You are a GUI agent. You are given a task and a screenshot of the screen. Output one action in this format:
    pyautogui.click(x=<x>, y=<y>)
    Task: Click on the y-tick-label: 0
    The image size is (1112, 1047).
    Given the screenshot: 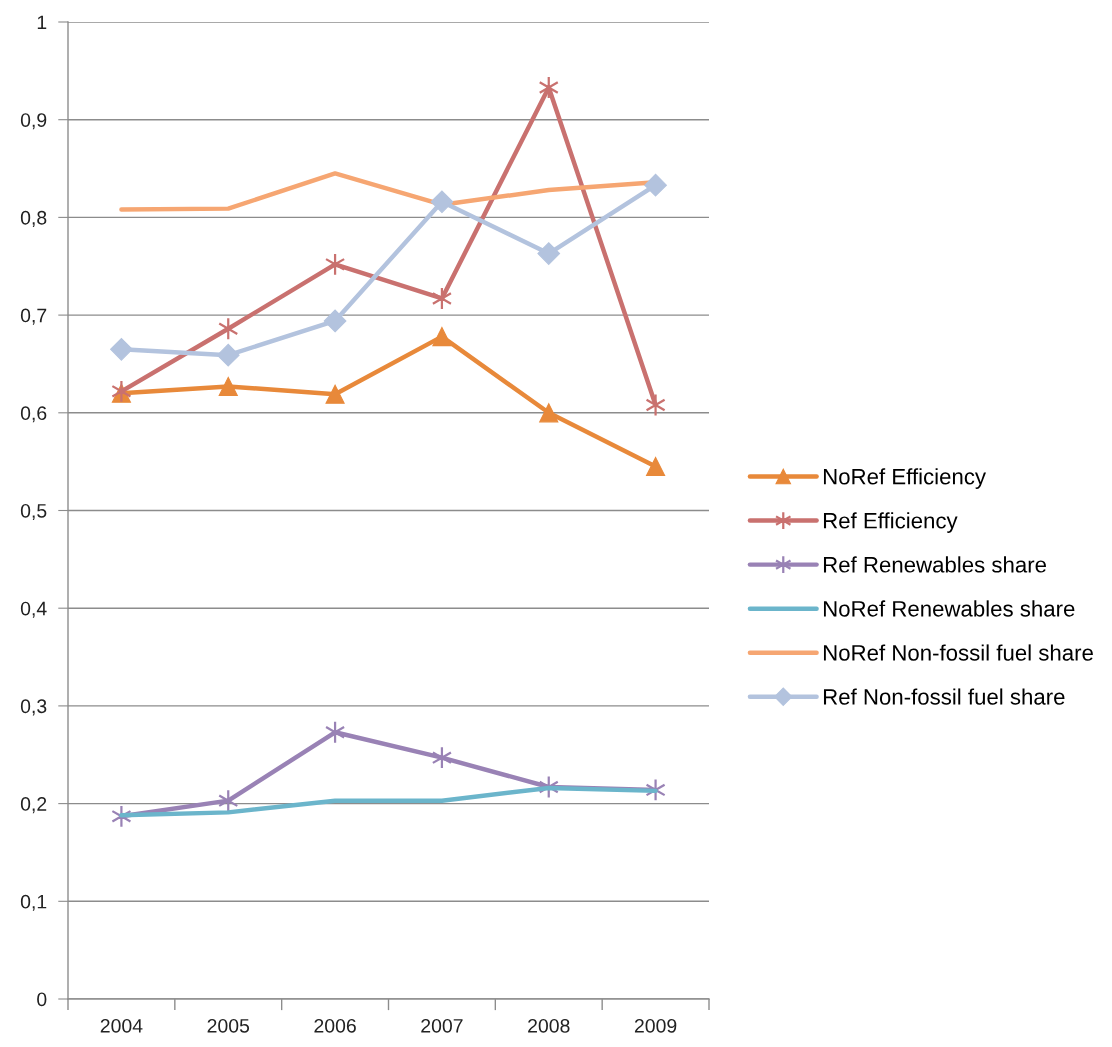 What is the action you would take?
    pyautogui.click(x=42, y=999)
    